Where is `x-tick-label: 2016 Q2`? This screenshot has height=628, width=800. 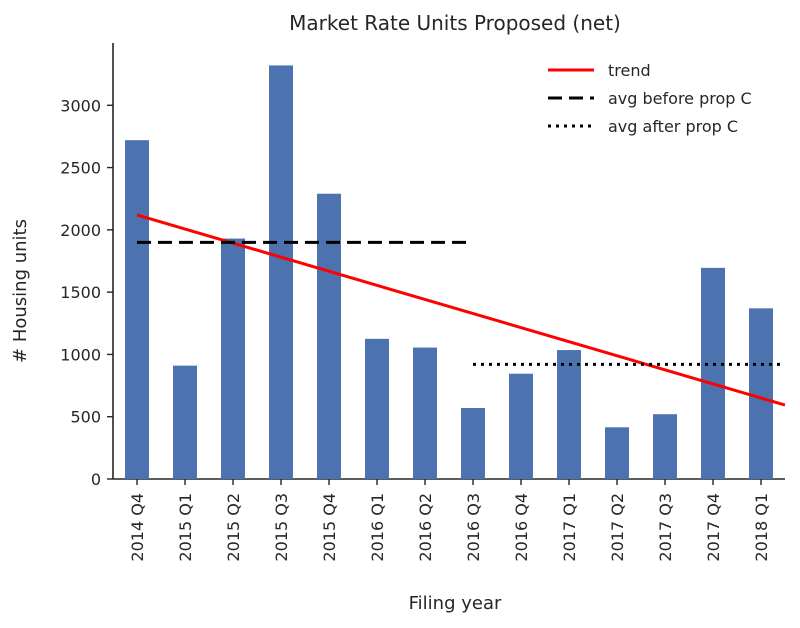
x-tick-label: 2016 Q2 is located at coordinates (425, 527).